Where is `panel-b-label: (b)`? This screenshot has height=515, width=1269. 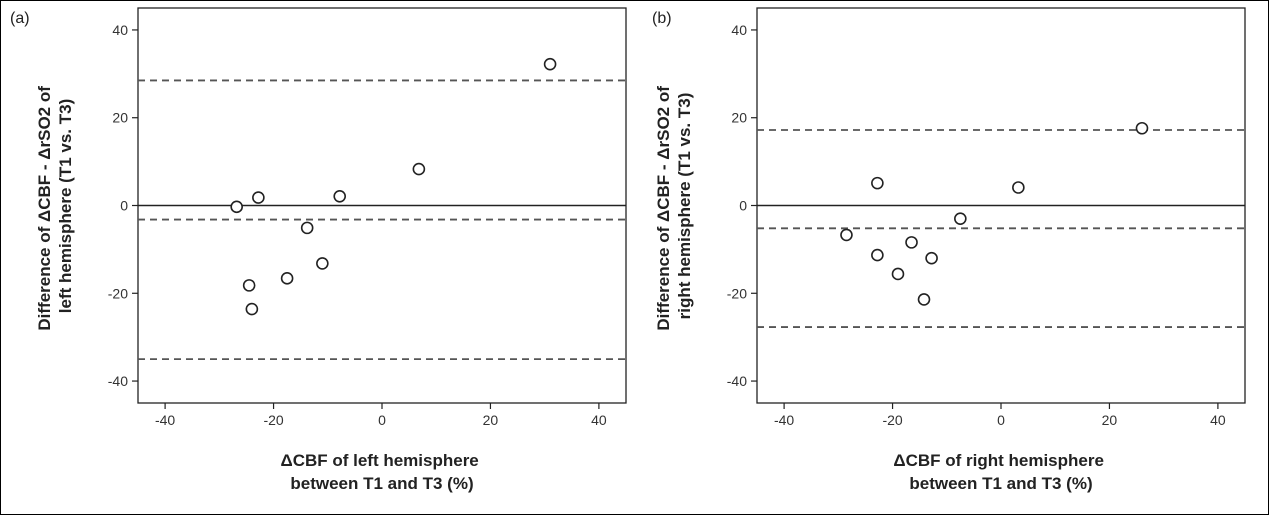
panel-b-label: (b) is located at coordinates (662, 18).